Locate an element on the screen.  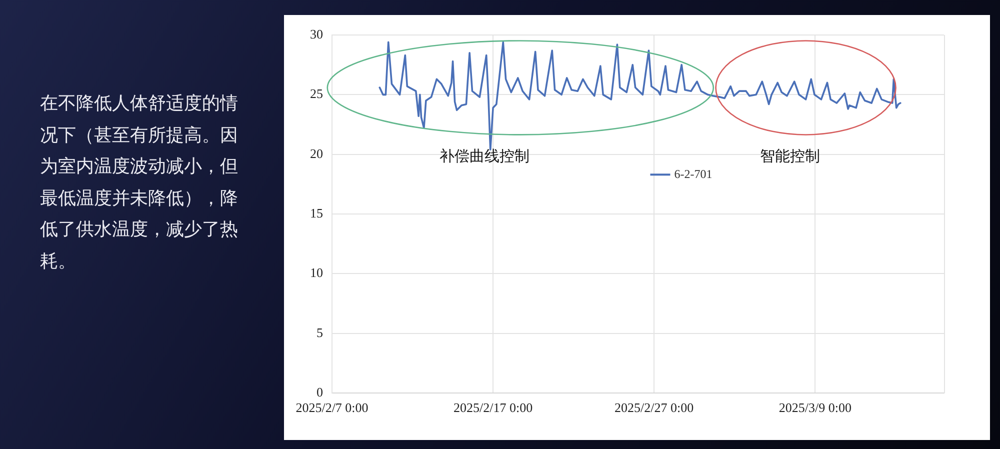
y-tick-label: 5 is located at coordinates (319, 332).